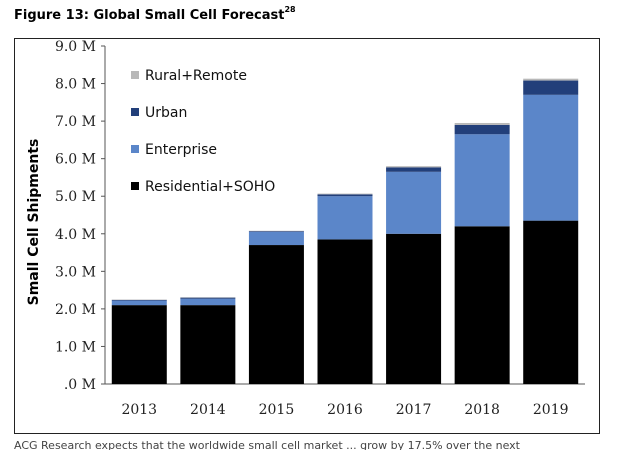 This screenshot has height=450, width=618. What do you see at coordinates (551, 410) in the screenshot?
I see `x-tick-label: 2019` at bounding box center [551, 410].